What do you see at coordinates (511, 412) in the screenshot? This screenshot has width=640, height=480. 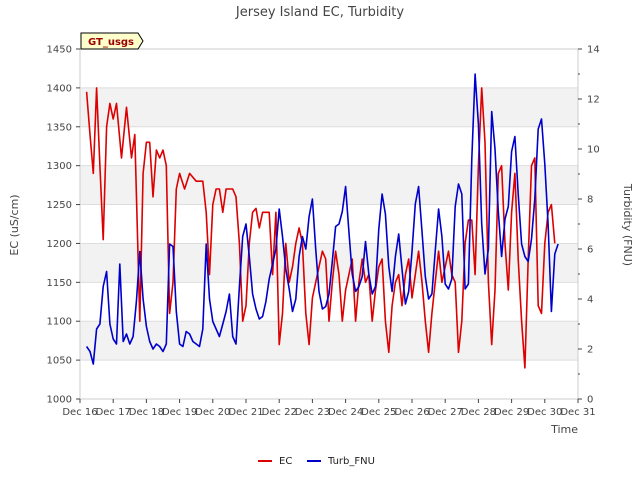 I see `x-tick-label: Dec 29` at bounding box center [511, 412].